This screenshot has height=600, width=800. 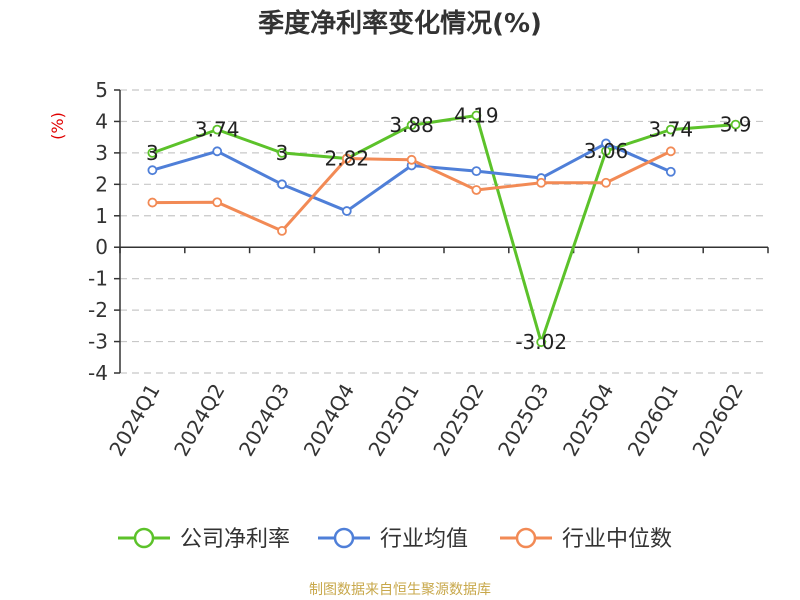 I want to click on legend: 公司净利率 行业均值 行业中位数, so click(x=395, y=539).